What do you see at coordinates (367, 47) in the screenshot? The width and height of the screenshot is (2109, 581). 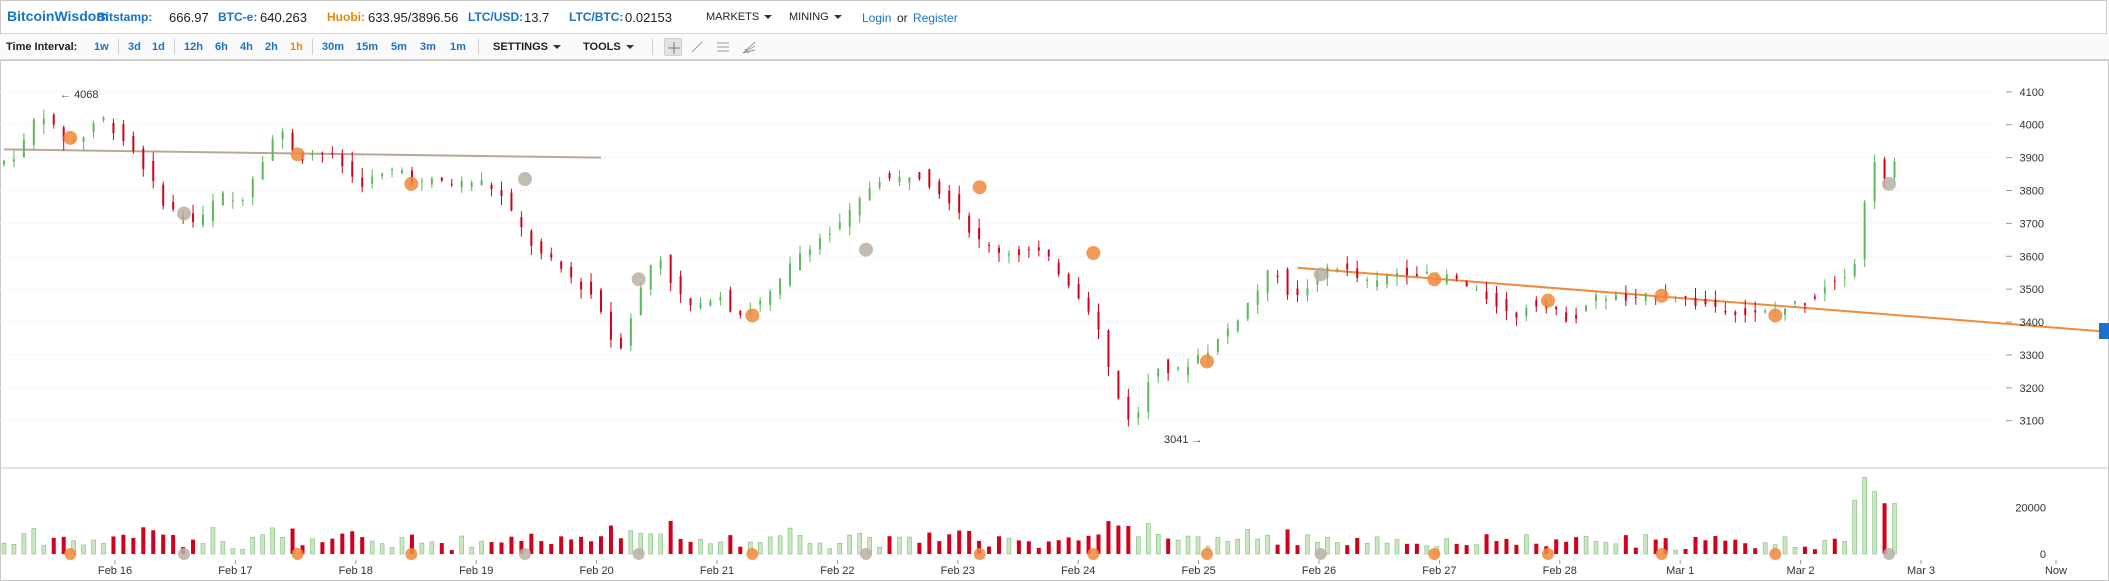 I see `interval-15m: 15m` at bounding box center [367, 47].